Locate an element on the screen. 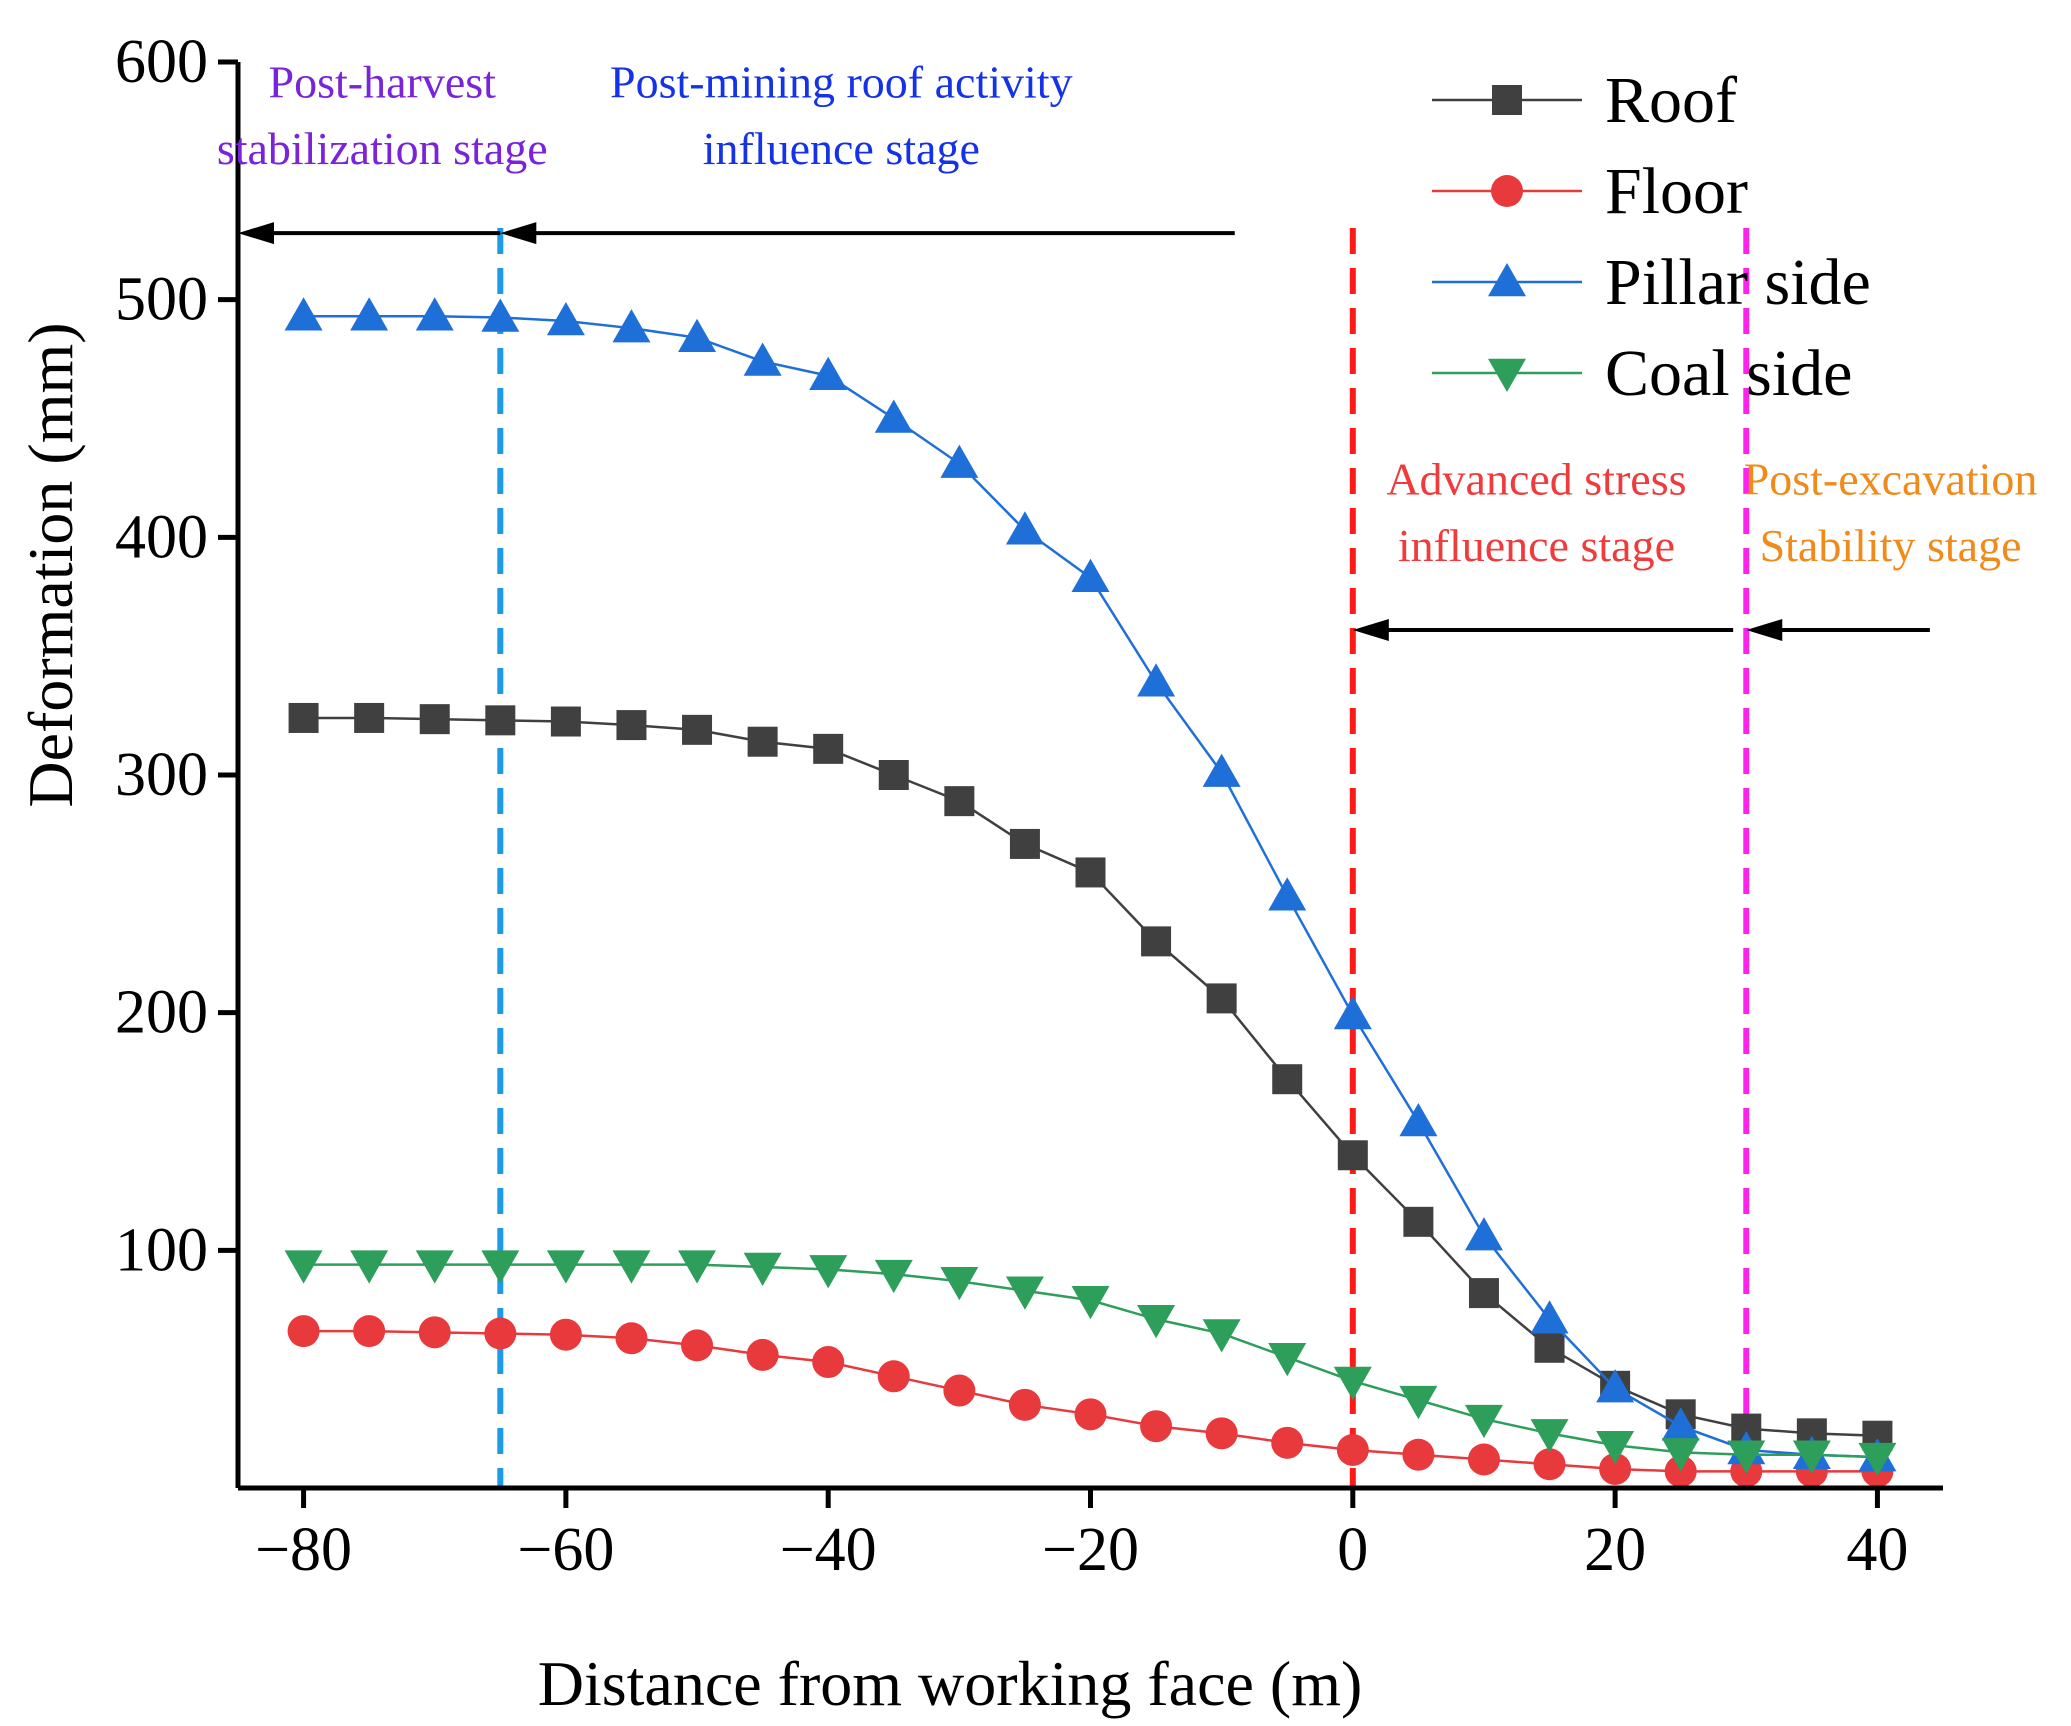 The height and width of the screenshot is (1726, 2071). y-tick-label: 200 is located at coordinates (161, 1013).